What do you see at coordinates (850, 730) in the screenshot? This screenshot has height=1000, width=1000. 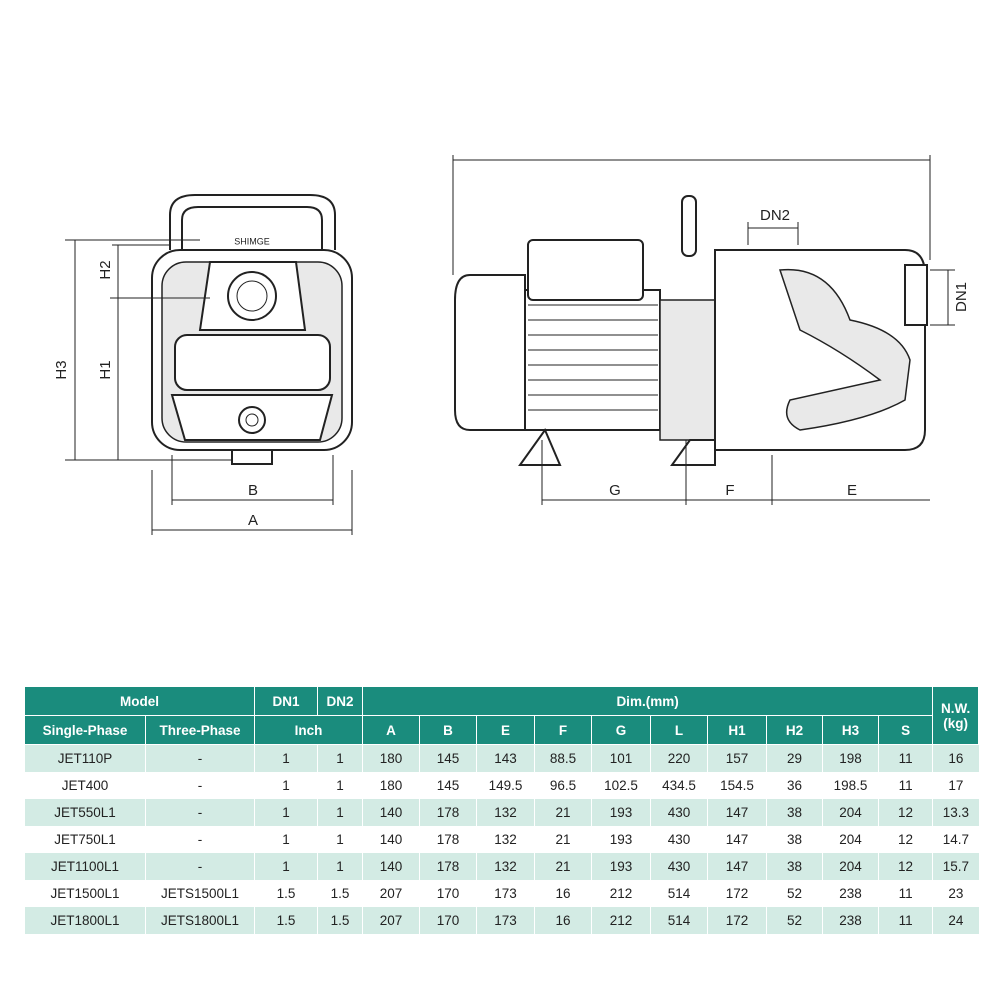 I see `header-cell: H3` at bounding box center [850, 730].